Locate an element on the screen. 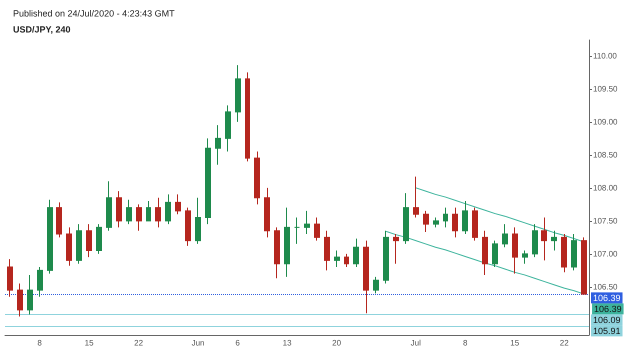 This screenshot has height=350, width=625. chart-subtitle: Published on 24/Jul/2020 - 4:23:43 GMT is located at coordinates (94, 13).